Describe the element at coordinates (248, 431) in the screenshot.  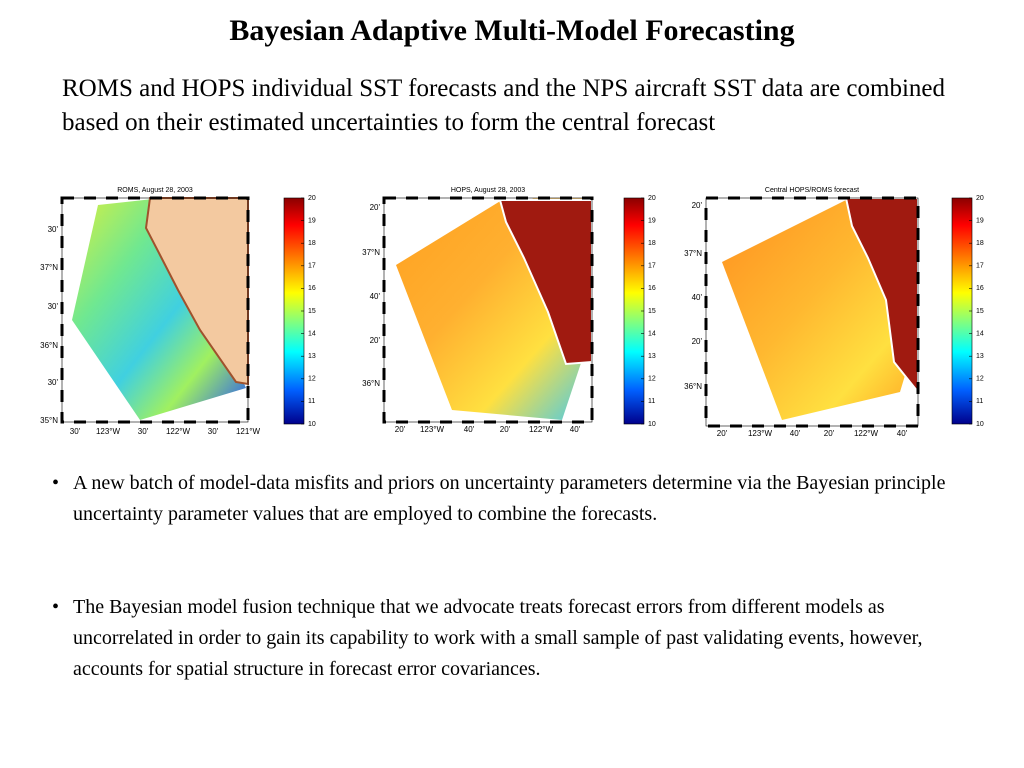
I see `x-axis-label: 121°W` at that location.